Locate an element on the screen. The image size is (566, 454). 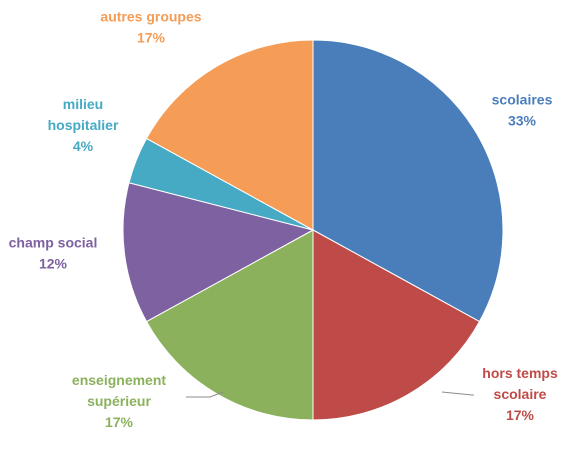
slice-label-text: hospitalier is located at coordinates (83, 125).